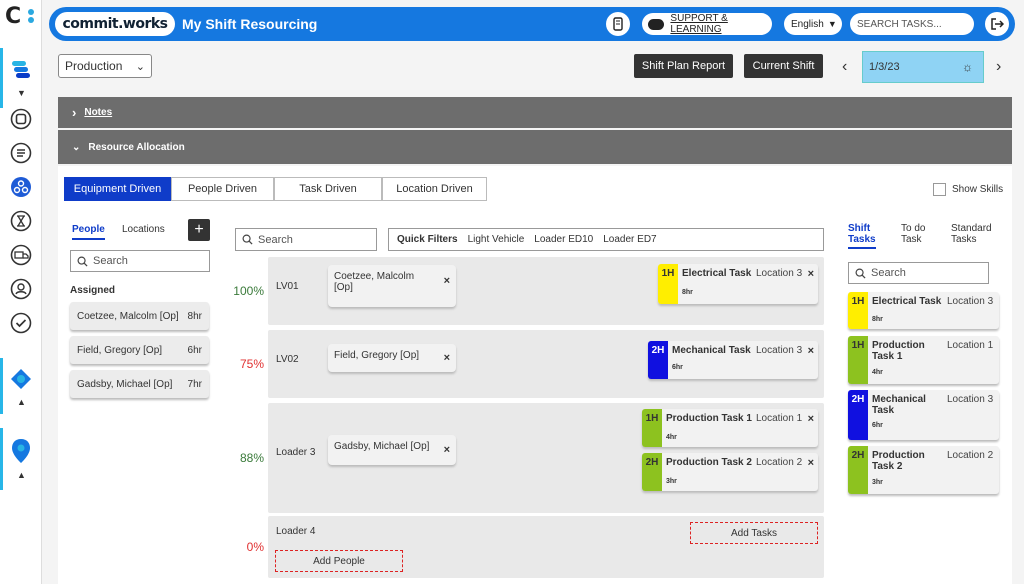 Image resolution: width=1024 pixels, height=584 pixels. What do you see at coordinates (194, 316) in the screenshot?
I see `person-hours: 8hr` at bounding box center [194, 316].